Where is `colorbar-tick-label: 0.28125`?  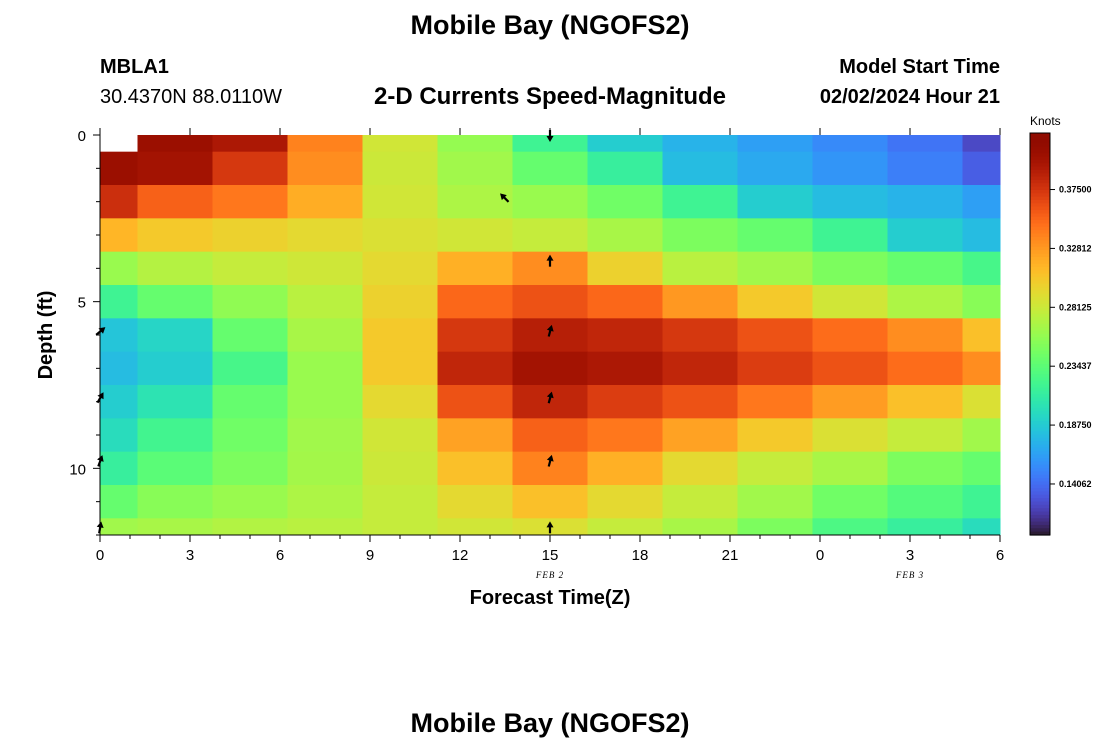 colorbar-tick-label: 0.28125 is located at coordinates (1075, 307).